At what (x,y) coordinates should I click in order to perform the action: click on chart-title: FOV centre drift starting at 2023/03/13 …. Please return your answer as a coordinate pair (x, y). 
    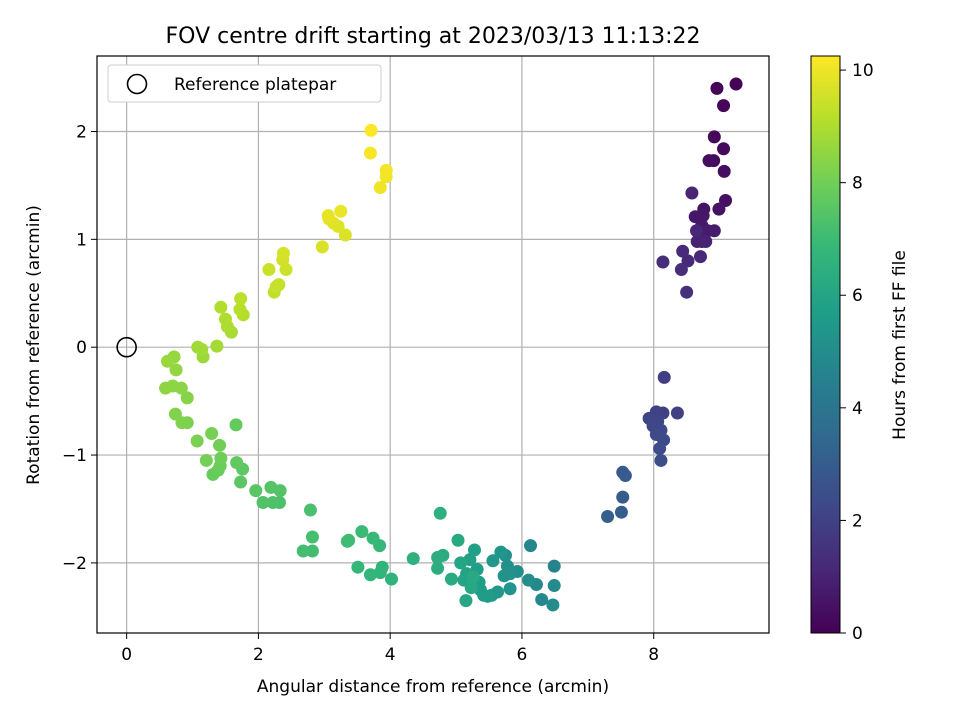
    Looking at the image, I should click on (433, 36).